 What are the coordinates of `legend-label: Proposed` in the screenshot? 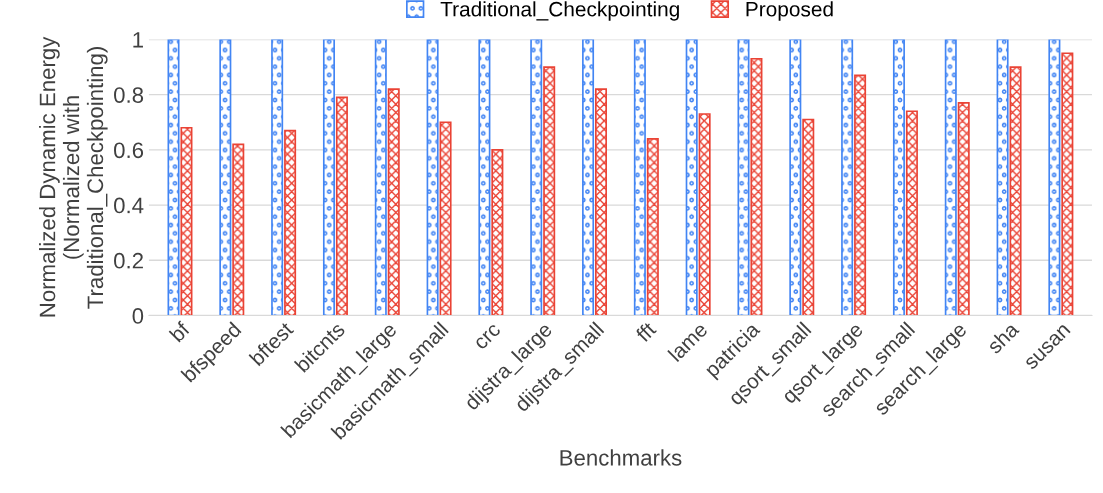 It's located at (789, 11).